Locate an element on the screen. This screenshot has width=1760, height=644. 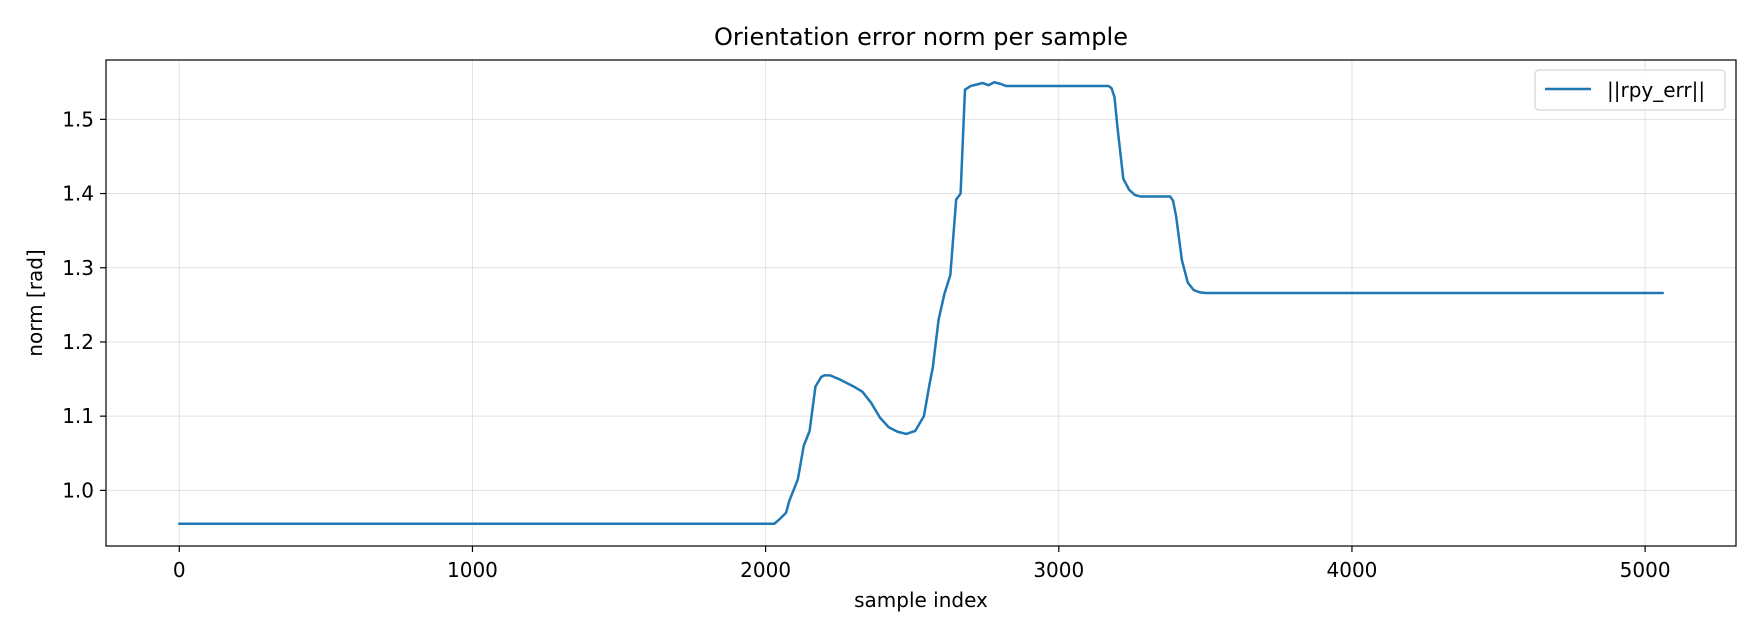
y-tick-label: 1.5 is located at coordinates (78, 119).